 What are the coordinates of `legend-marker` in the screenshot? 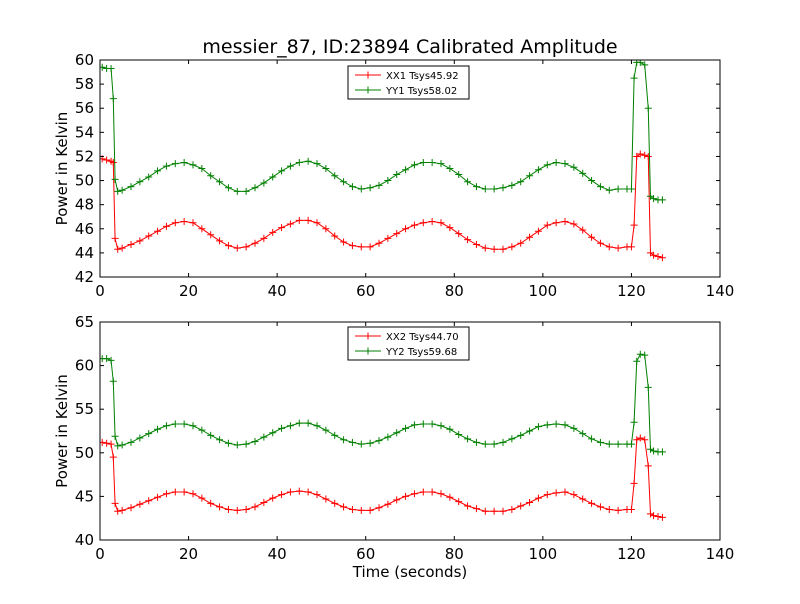 It's located at (368, 90).